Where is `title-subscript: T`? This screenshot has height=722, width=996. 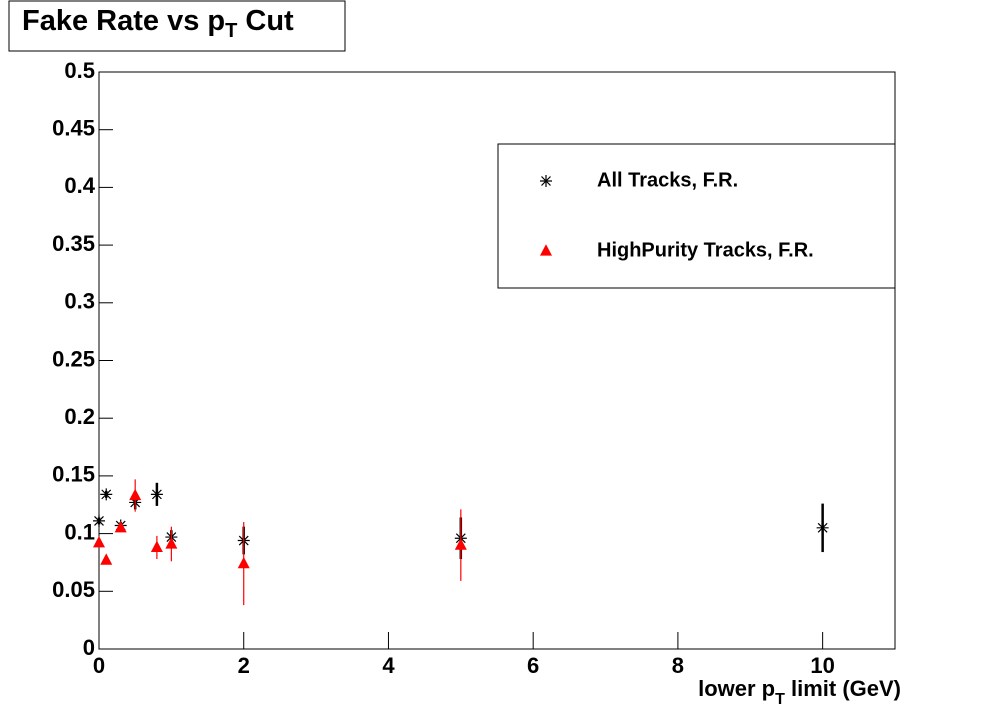 title-subscript: T is located at coordinates (231, 31).